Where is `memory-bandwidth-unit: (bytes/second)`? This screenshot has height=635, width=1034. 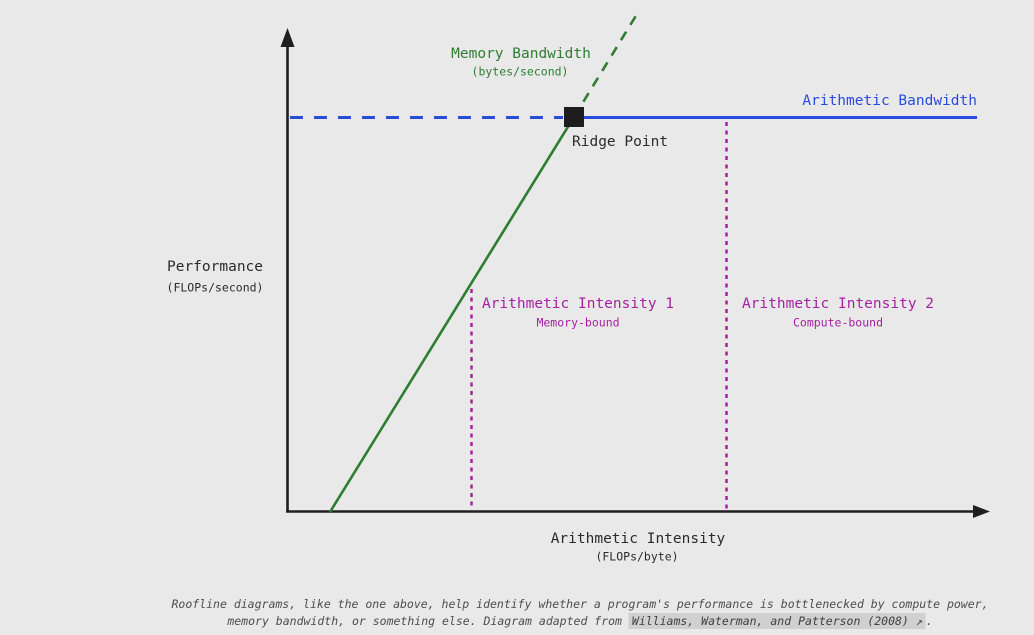 memory-bandwidth-unit: (bytes/second) is located at coordinates (520, 71).